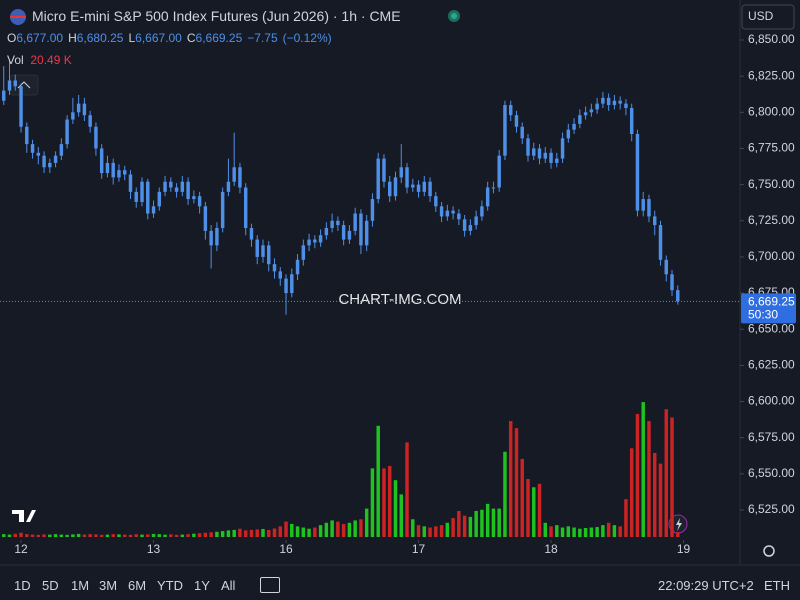  I want to click on x-tick-label: 19, so click(684, 549).